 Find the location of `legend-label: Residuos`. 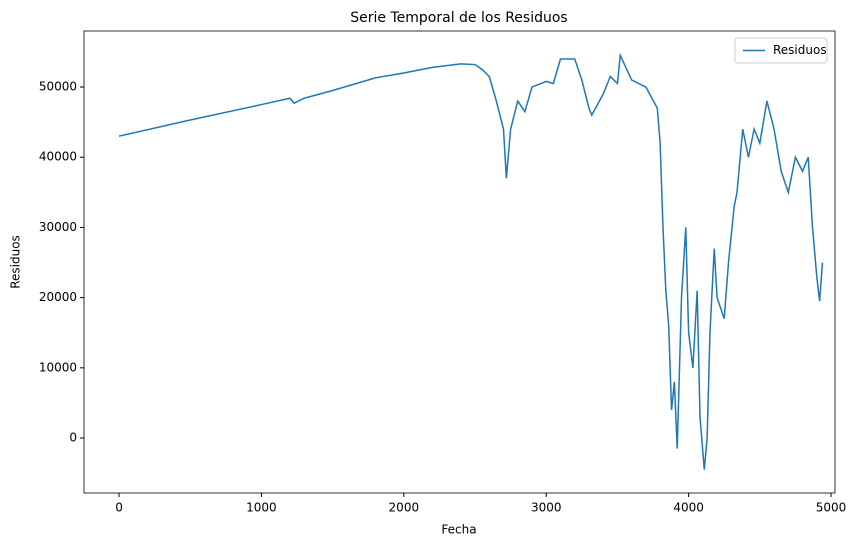

legend-label: Residuos is located at coordinates (800, 50).